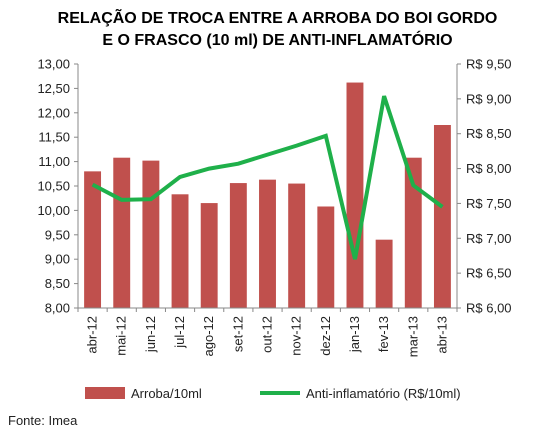  I want to click on y-left-tick-label: 9,00, so click(57, 259).